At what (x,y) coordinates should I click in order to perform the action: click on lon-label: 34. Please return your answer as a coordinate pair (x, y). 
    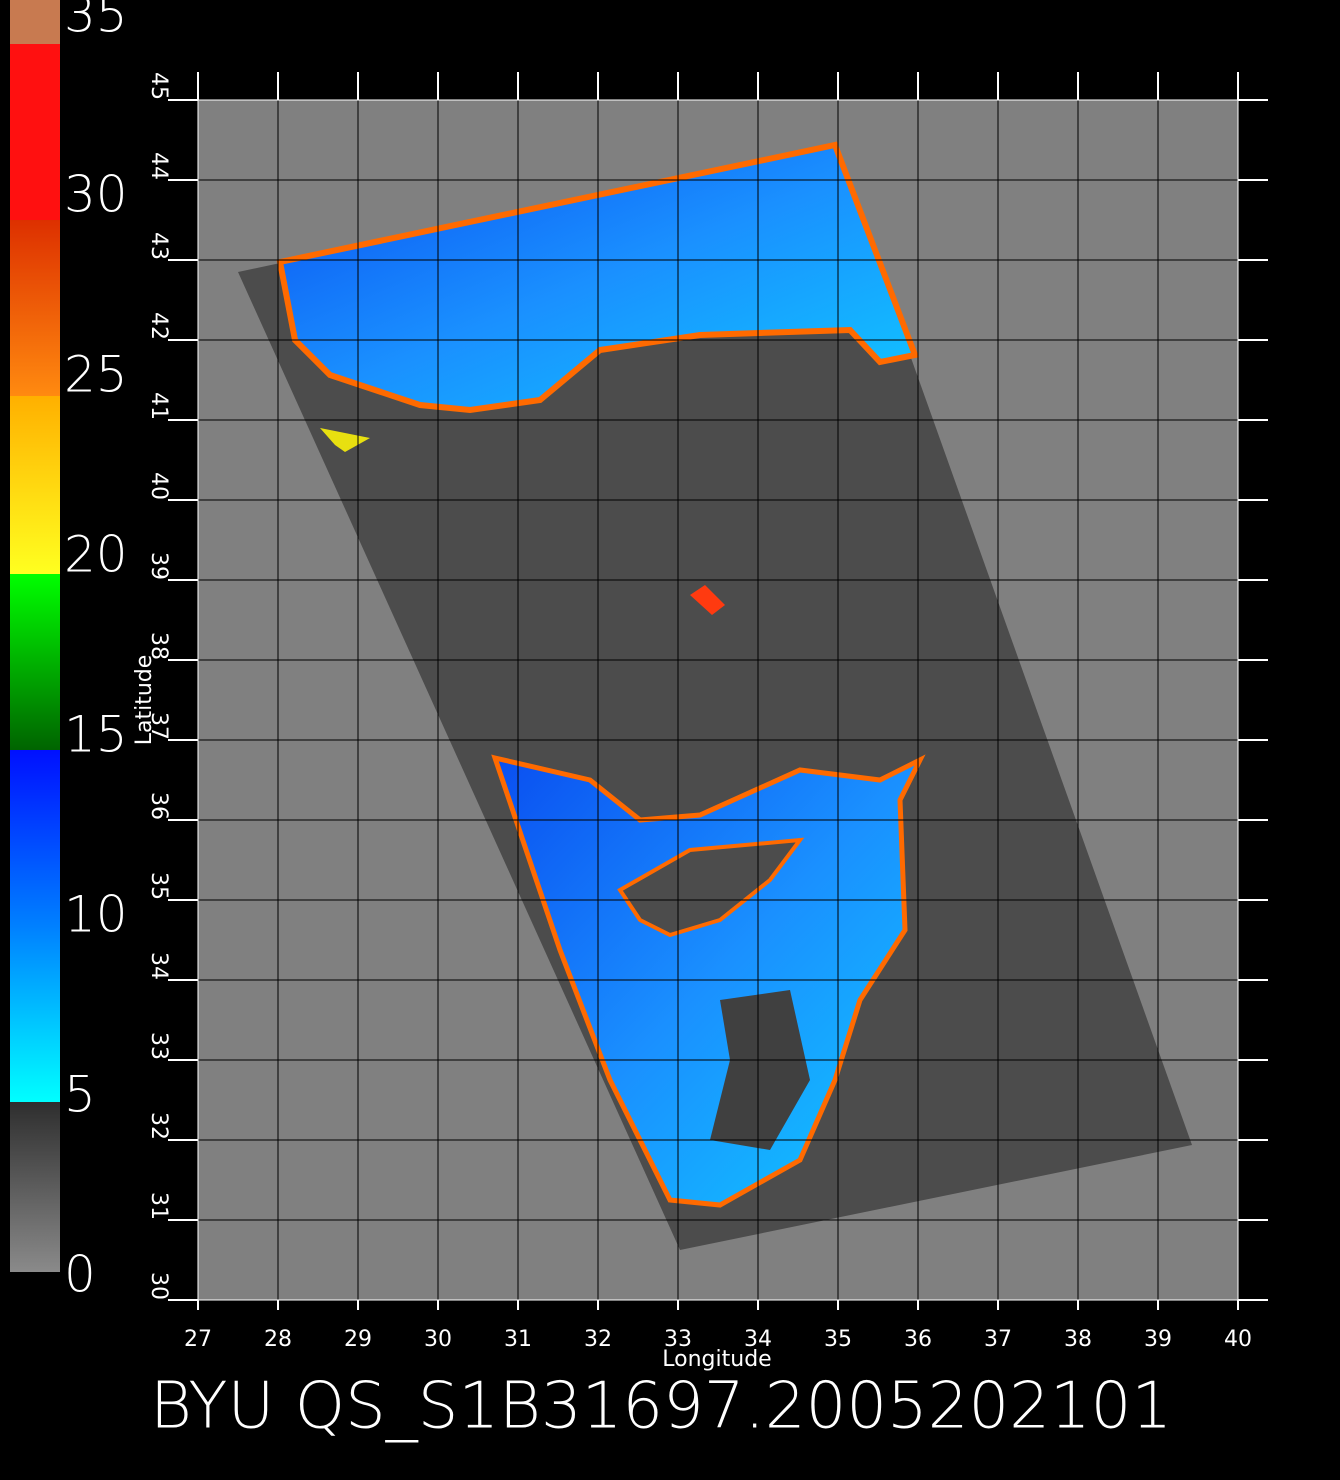
    Looking at the image, I should click on (758, 1339).